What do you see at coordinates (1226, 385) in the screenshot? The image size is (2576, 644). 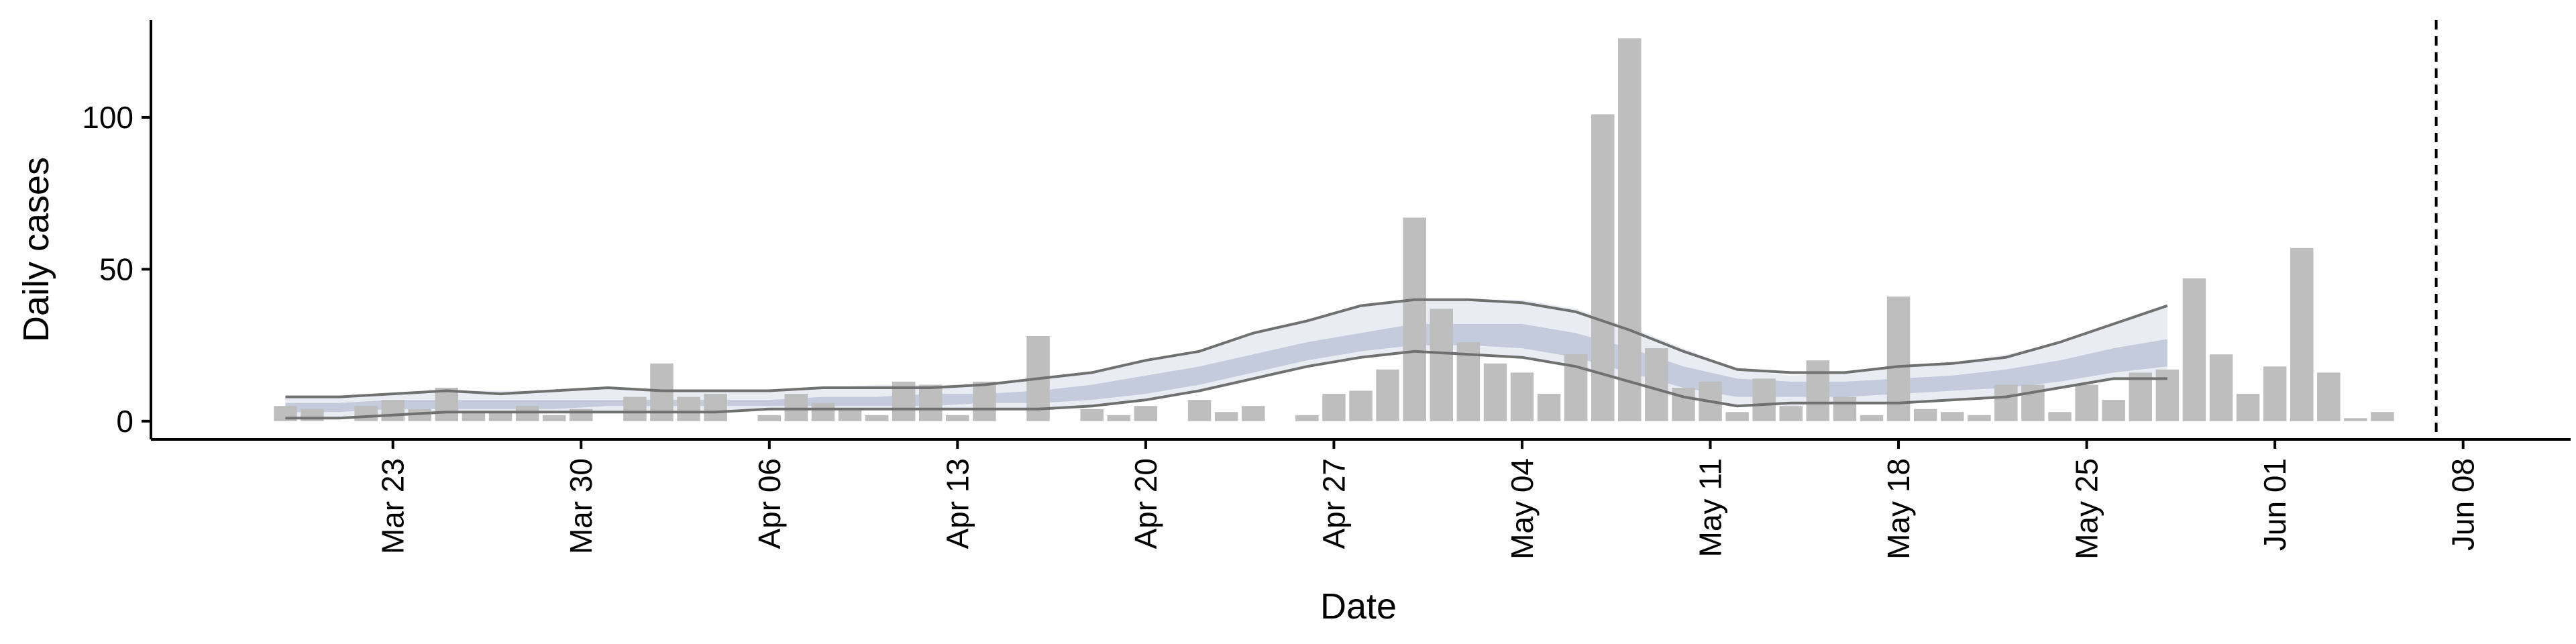 I see `lower-bound-line` at bounding box center [1226, 385].